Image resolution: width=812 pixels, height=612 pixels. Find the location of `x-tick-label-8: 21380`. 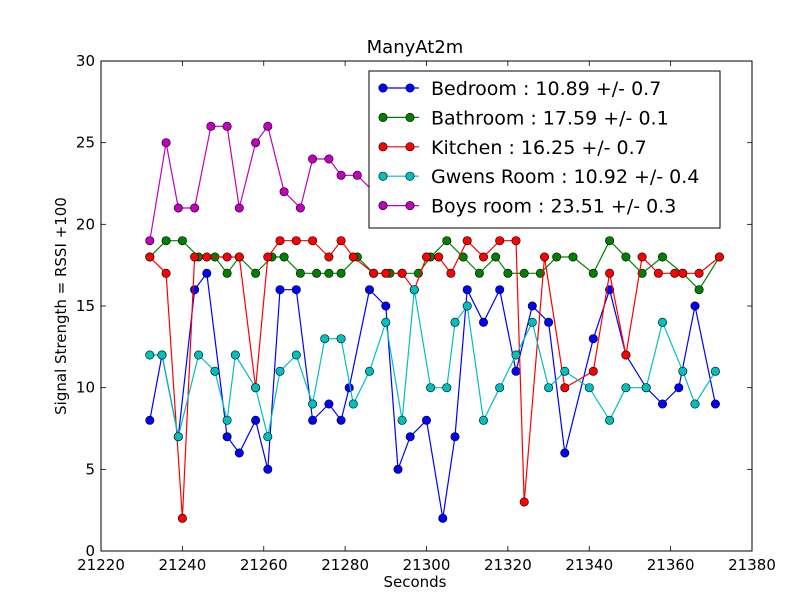

x-tick-label-8: 21380 is located at coordinates (752, 565).